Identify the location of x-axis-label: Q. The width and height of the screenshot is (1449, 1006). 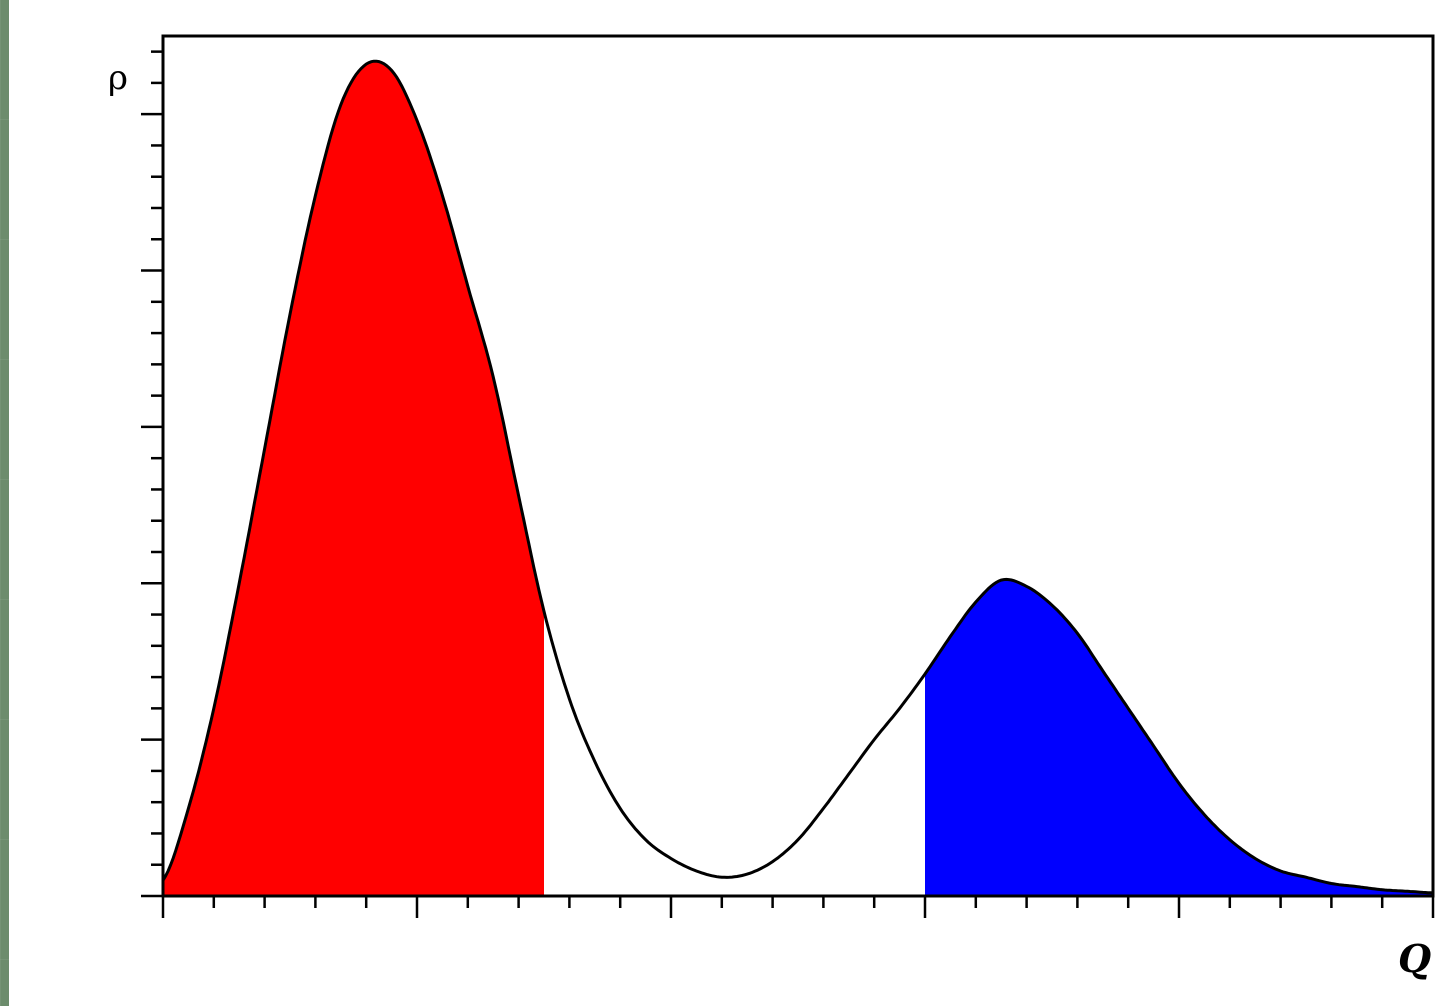
(1414, 958).